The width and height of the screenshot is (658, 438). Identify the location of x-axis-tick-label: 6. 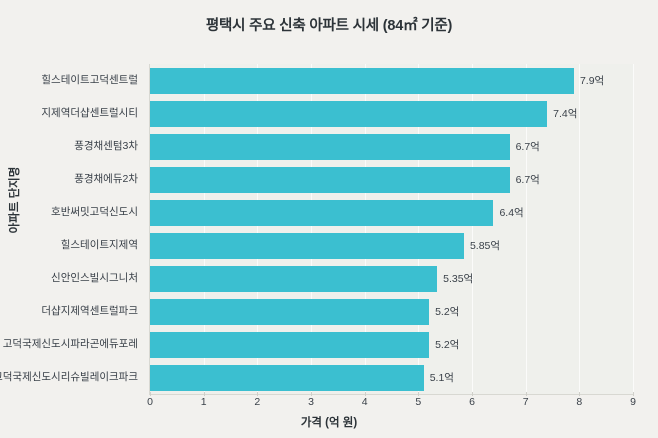
(472, 402).